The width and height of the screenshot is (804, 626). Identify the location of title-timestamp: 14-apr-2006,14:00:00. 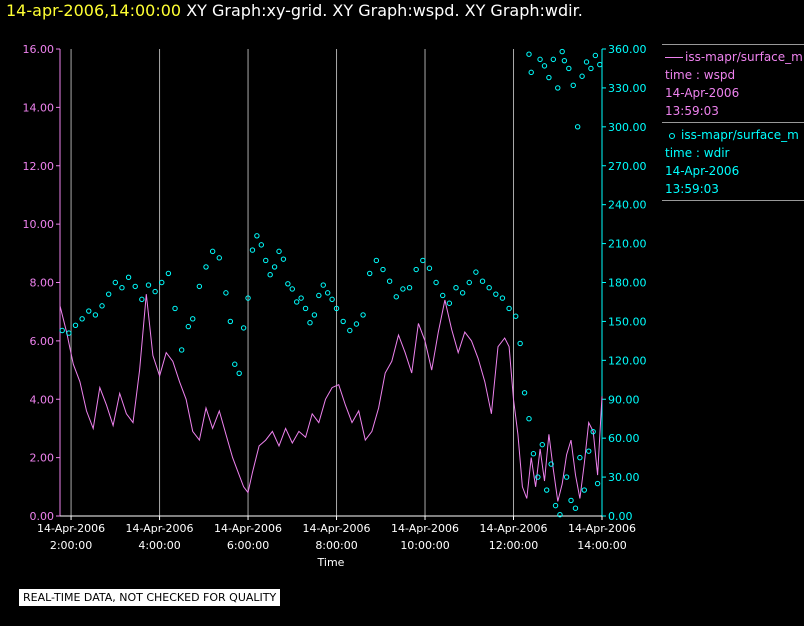
(94, 10).